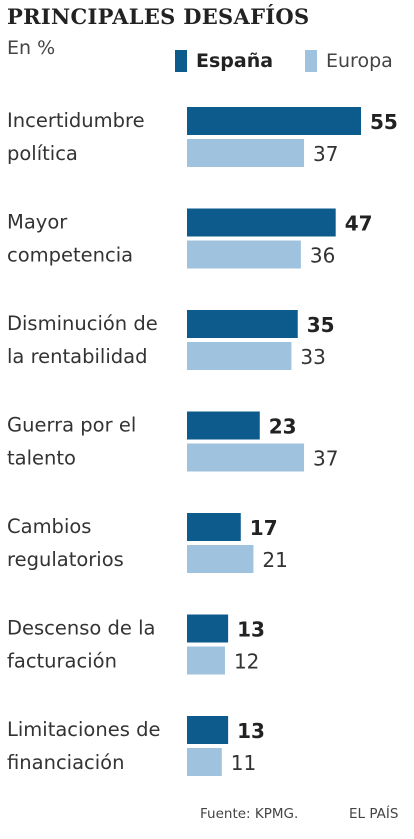 The height and width of the screenshot is (839, 414). Describe the element at coordinates (235, 61) in the screenshot. I see `legend-label-espana: España` at that location.